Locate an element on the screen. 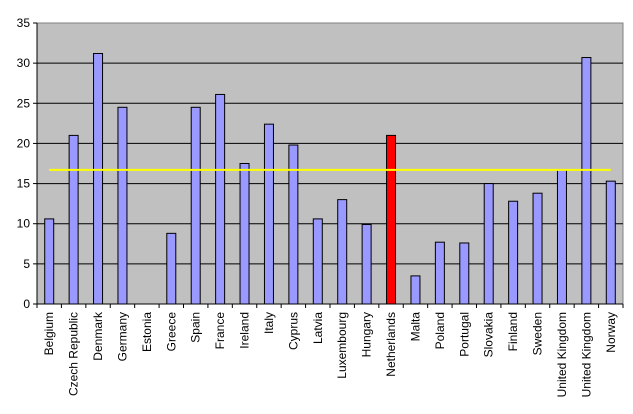 Image resolution: width=633 pixels, height=414 pixels. y-tick-label: 25 is located at coordinates (24, 103).